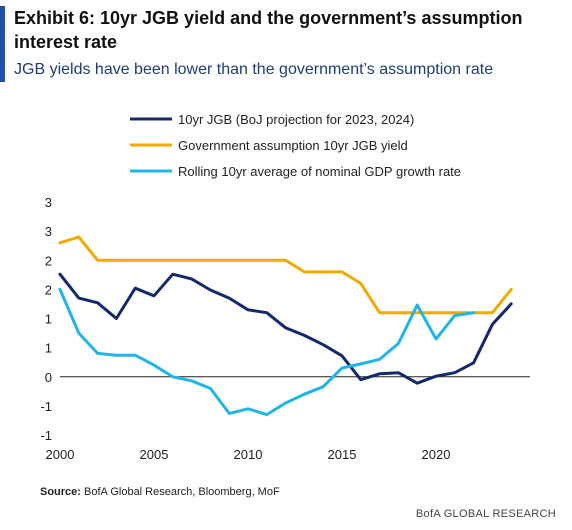 Image resolution: width=572 pixels, height=530 pixels. Describe the element at coordinates (288, 419) in the screenshot. I see `x-axis: 2000 2005 2010 2015 2020` at that location.